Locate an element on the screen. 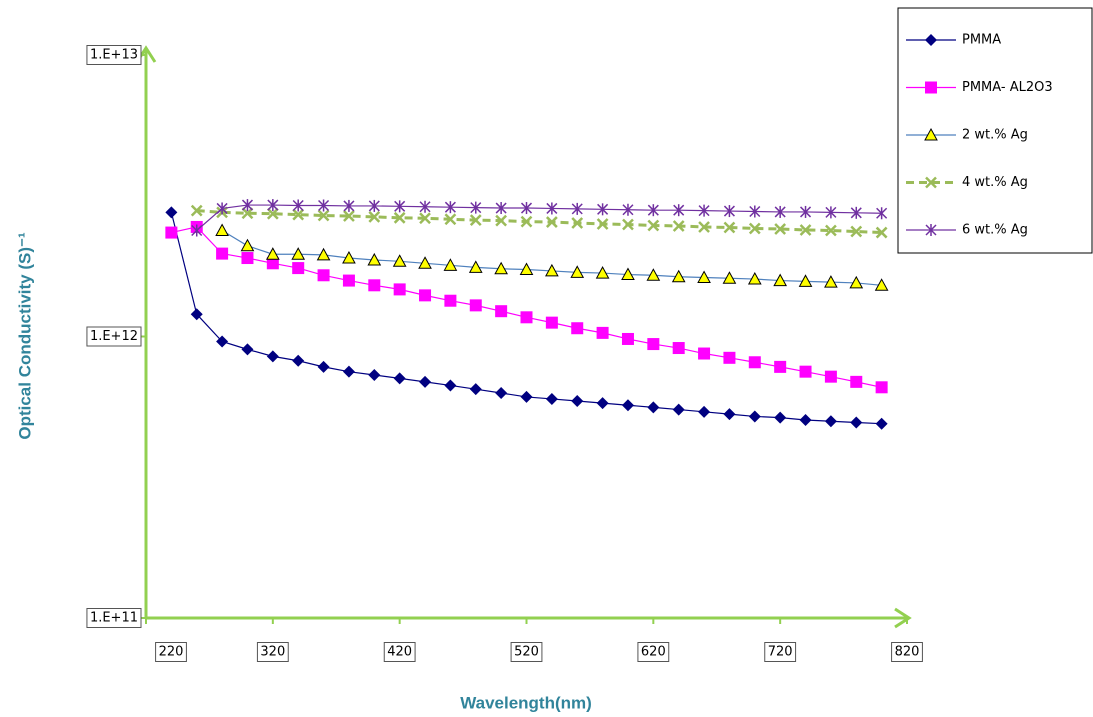  x-tick-label: 620 is located at coordinates (653, 652).